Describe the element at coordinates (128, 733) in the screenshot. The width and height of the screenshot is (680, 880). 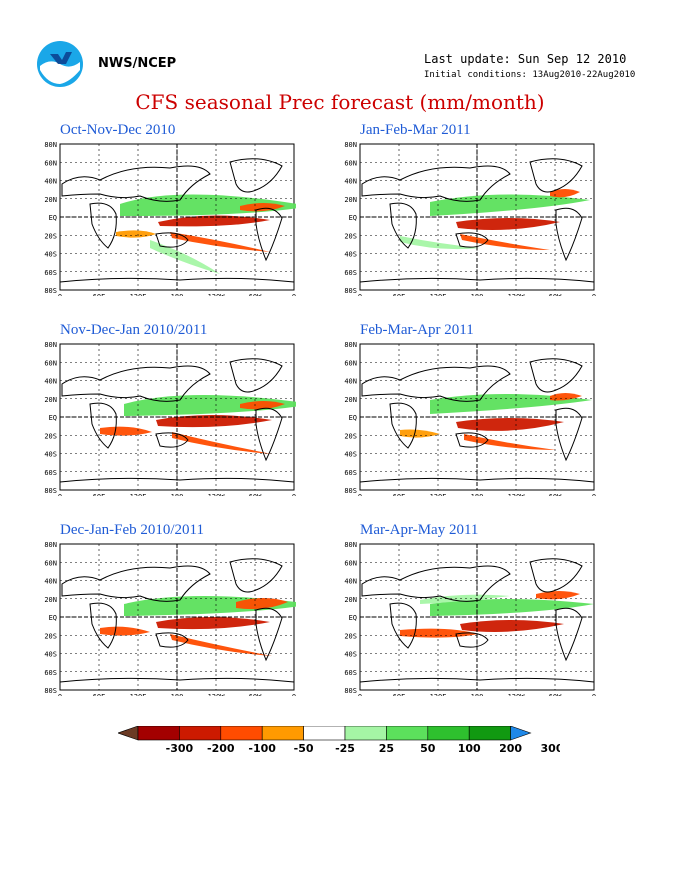
I see `colorbar-arrow-left` at that location.